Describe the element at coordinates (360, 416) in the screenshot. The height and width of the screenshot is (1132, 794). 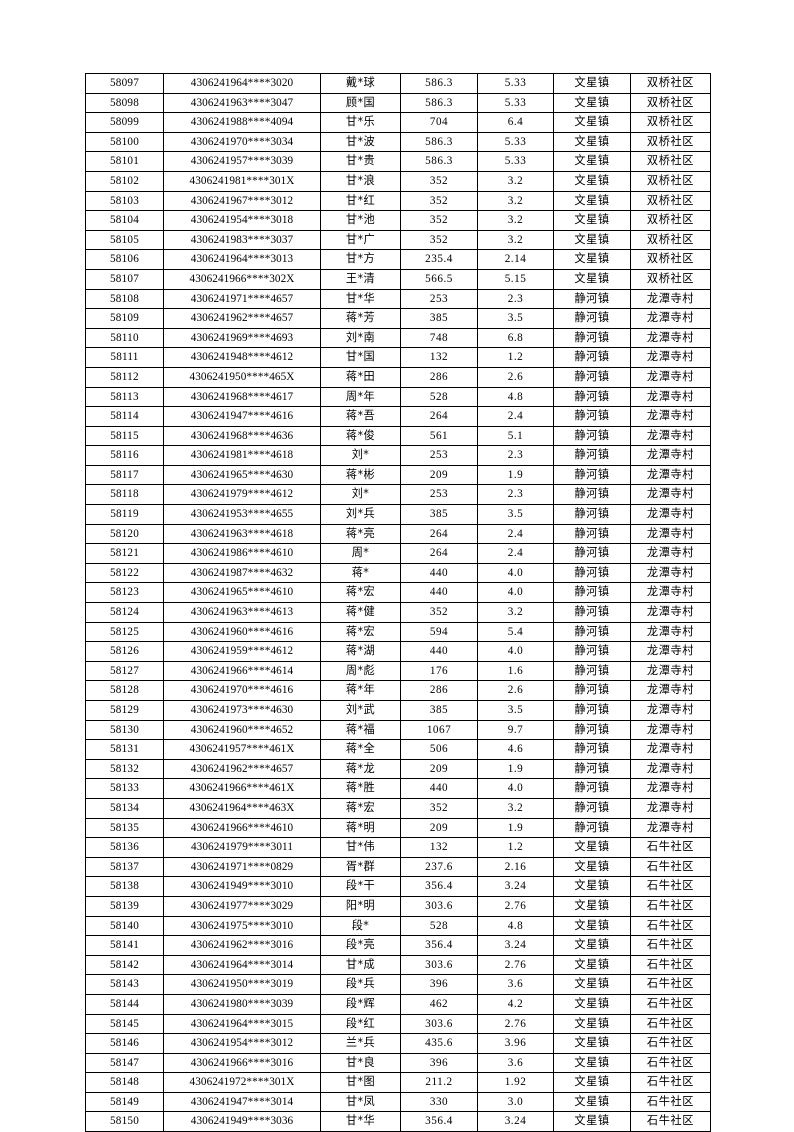
I see `cell-name: 蒋*吾` at that location.